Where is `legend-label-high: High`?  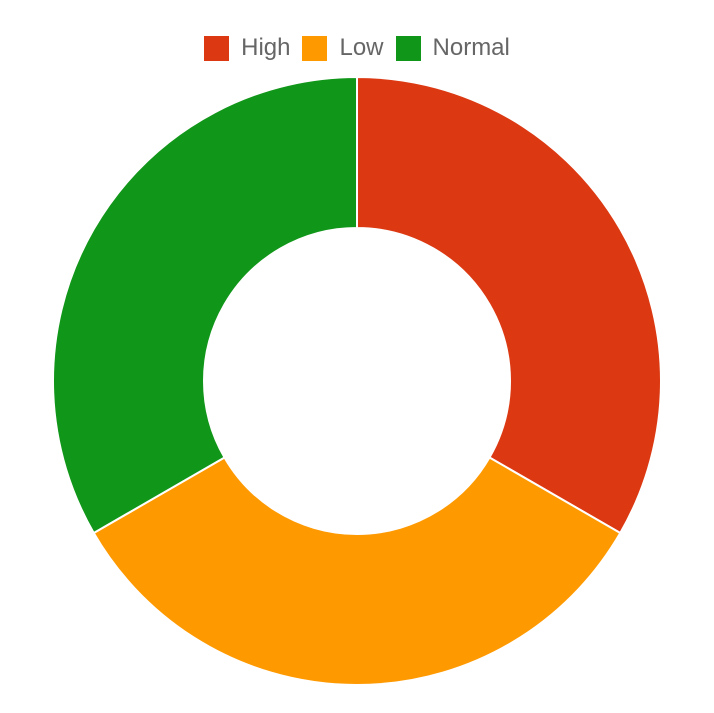
legend-label-high: High is located at coordinates (266, 47).